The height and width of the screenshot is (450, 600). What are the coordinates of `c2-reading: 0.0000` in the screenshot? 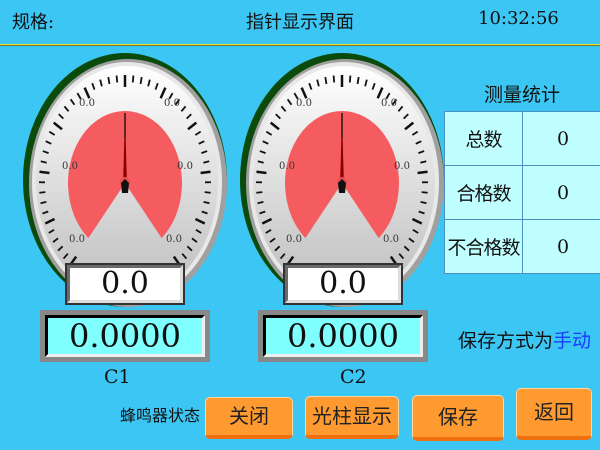 It's located at (343, 336).